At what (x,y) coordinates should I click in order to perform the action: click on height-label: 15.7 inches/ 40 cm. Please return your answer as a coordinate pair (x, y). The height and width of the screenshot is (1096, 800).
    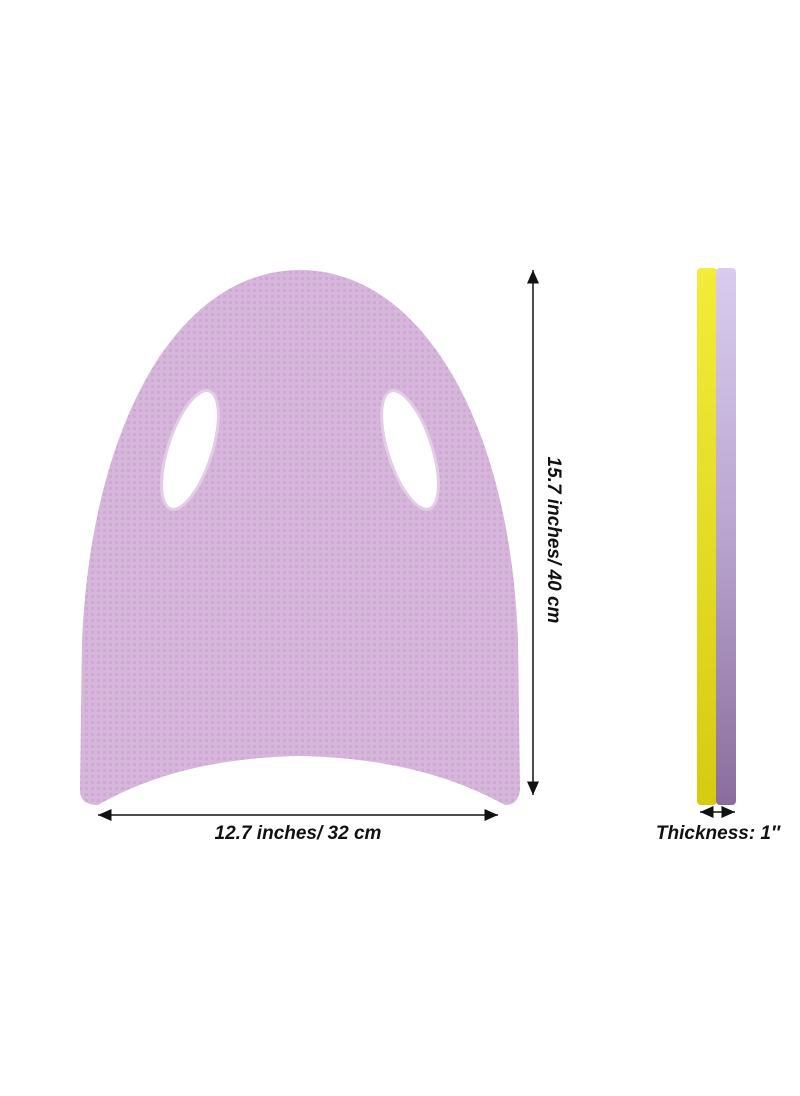
    Looking at the image, I should click on (553, 540).